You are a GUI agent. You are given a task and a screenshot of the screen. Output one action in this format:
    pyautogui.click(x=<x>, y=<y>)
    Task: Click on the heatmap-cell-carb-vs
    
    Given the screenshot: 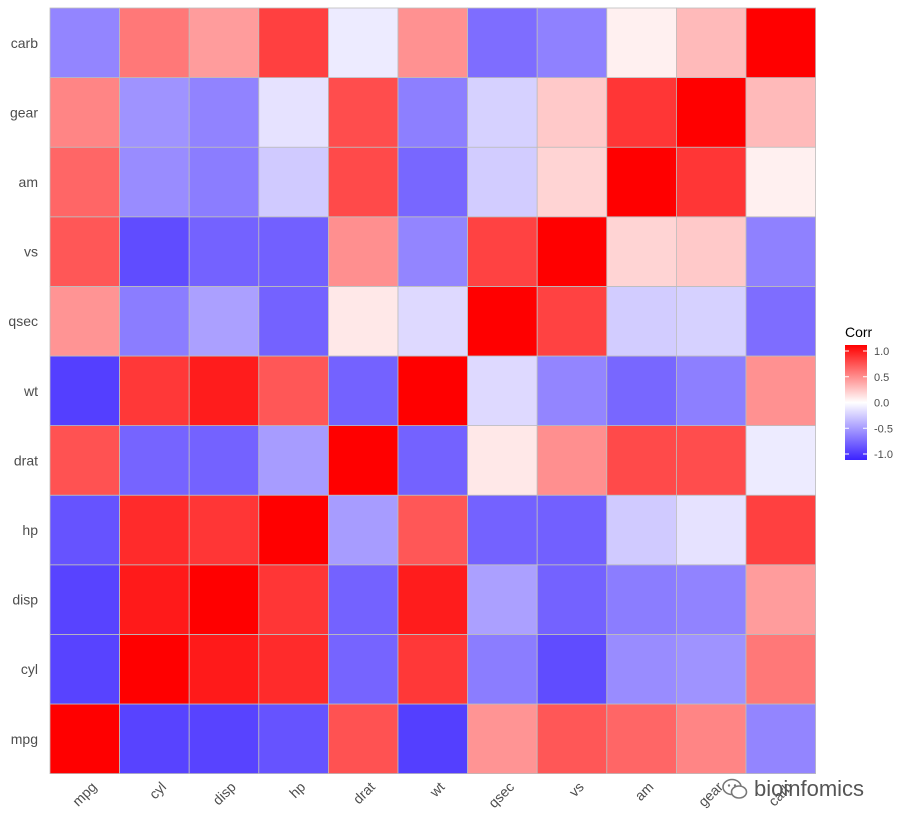 What is the action you would take?
    pyautogui.click(x=572, y=42)
    